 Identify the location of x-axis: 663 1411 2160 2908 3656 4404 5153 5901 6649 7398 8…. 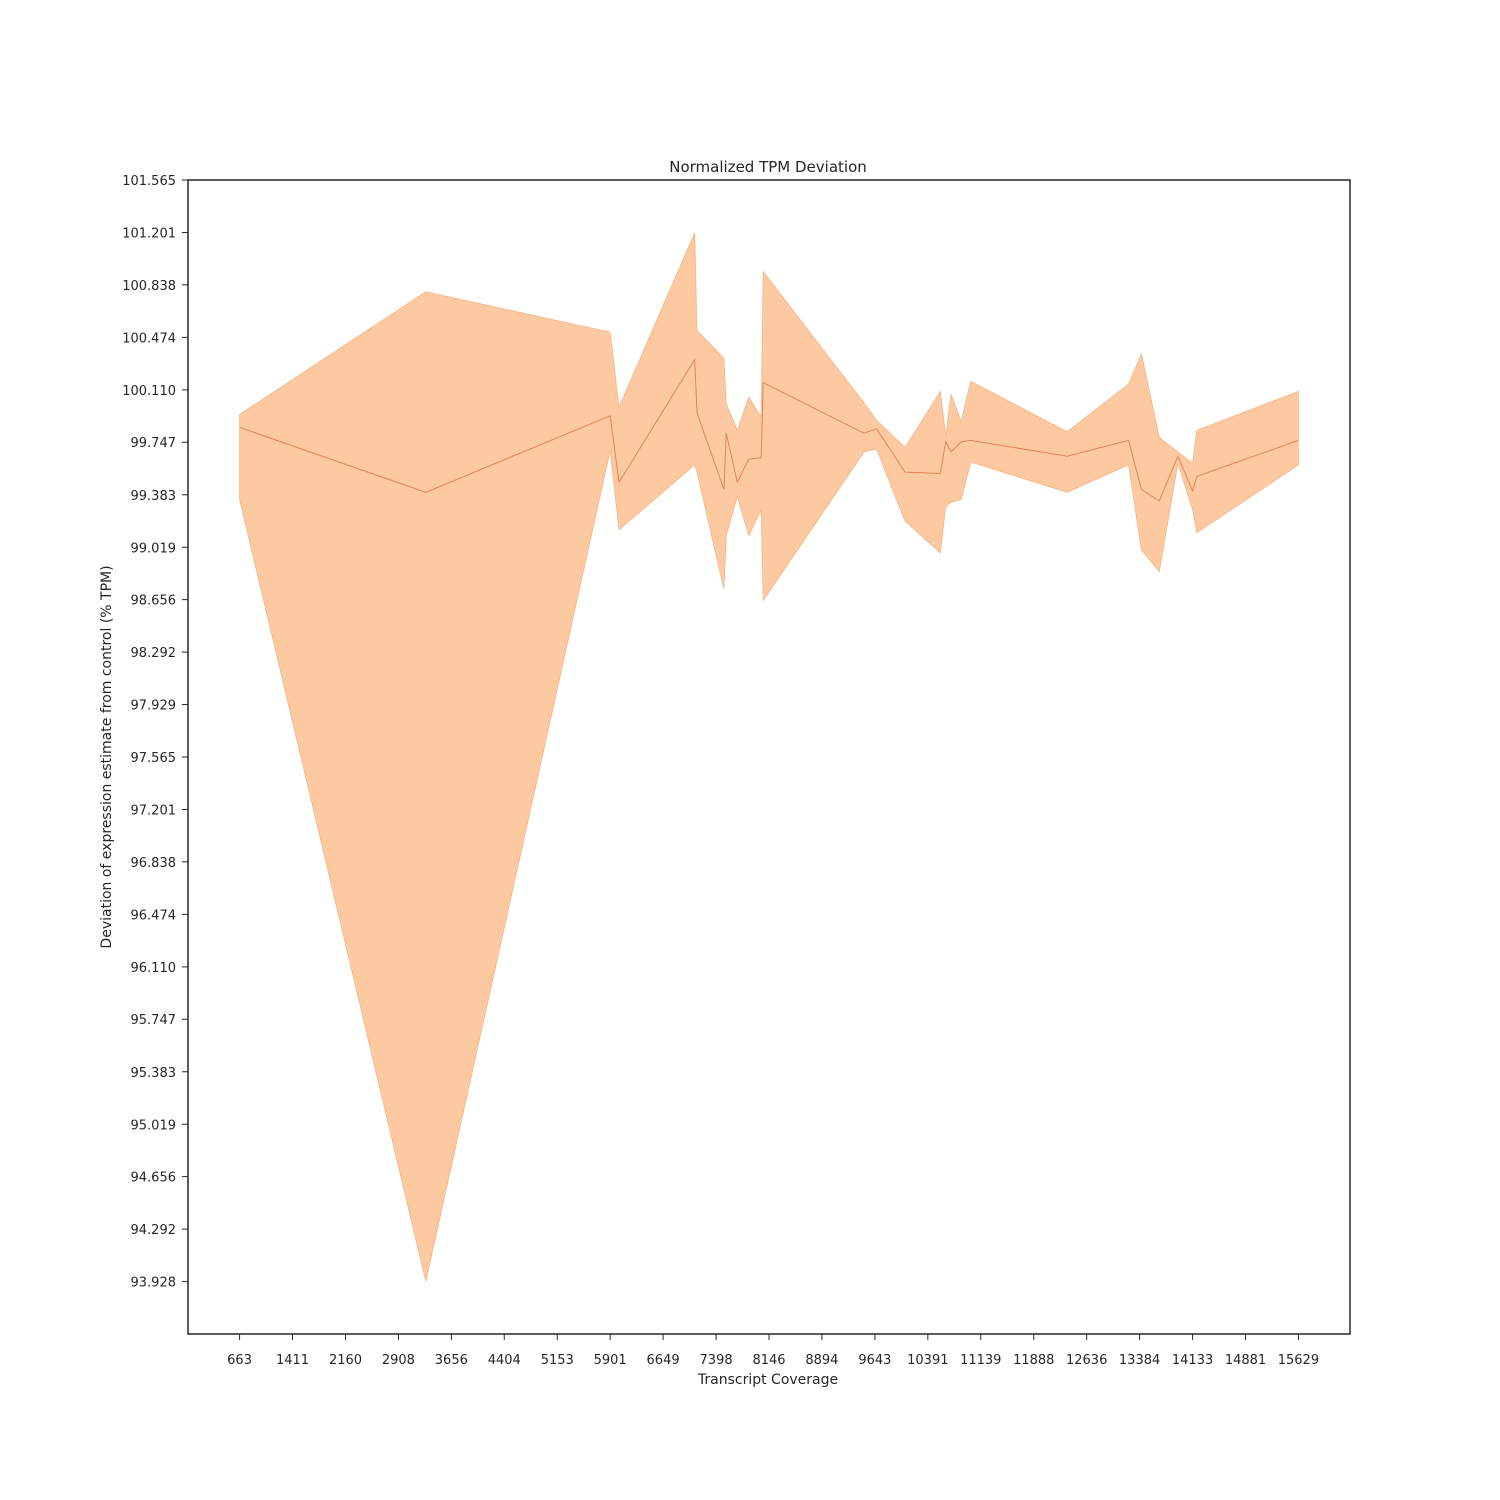
(773, 1351).